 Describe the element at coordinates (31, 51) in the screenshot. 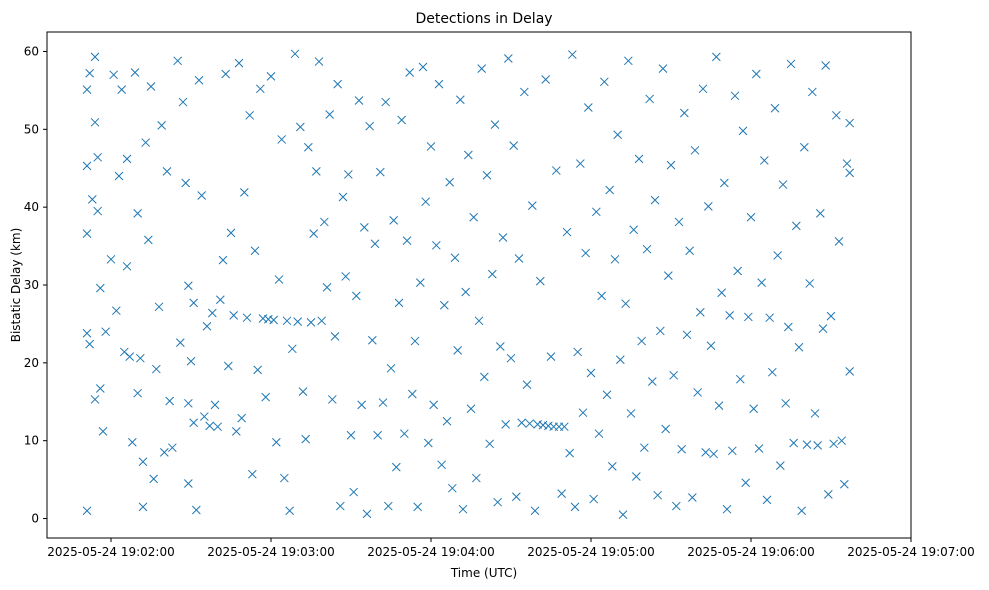

I see `y-tick-label-6: 60` at that location.